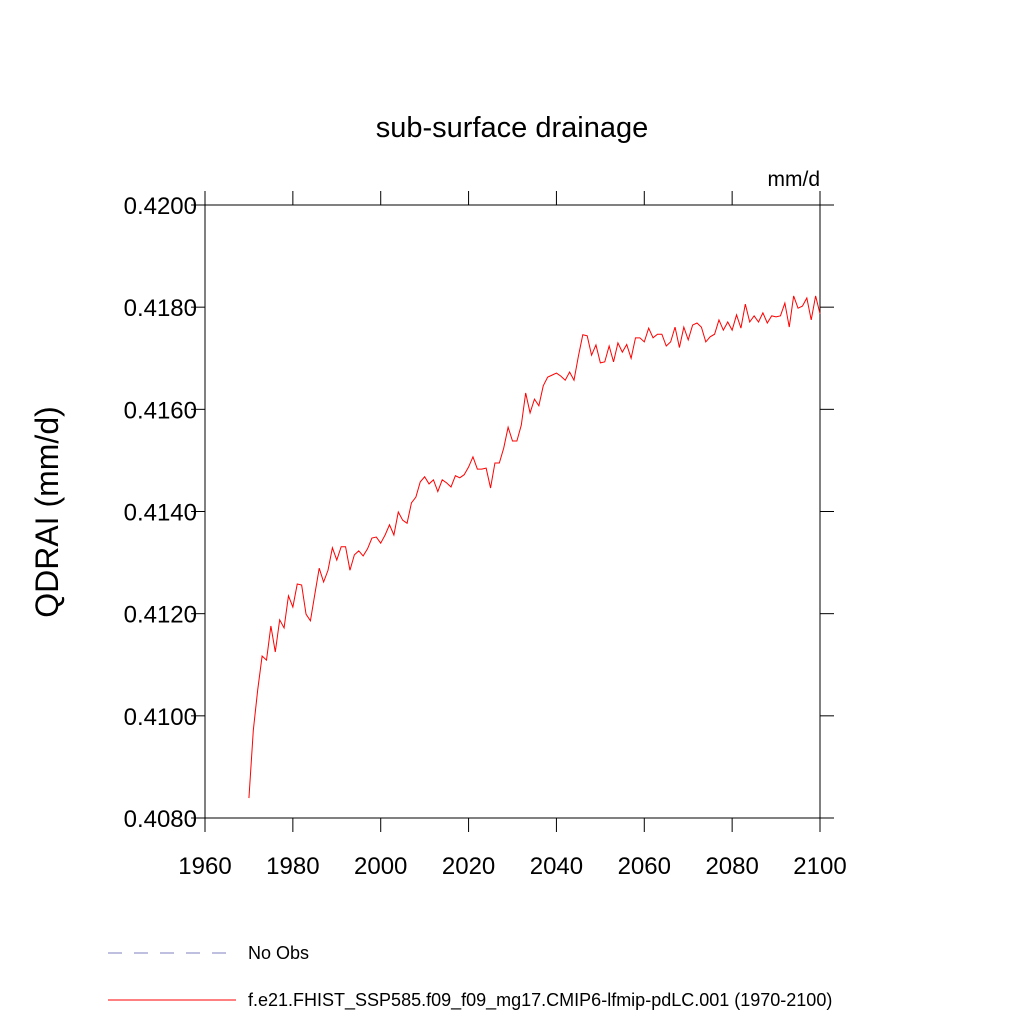 This screenshot has width=1024, height=1024. What do you see at coordinates (644, 866) in the screenshot?
I see `x-tick-label: 2060` at bounding box center [644, 866].